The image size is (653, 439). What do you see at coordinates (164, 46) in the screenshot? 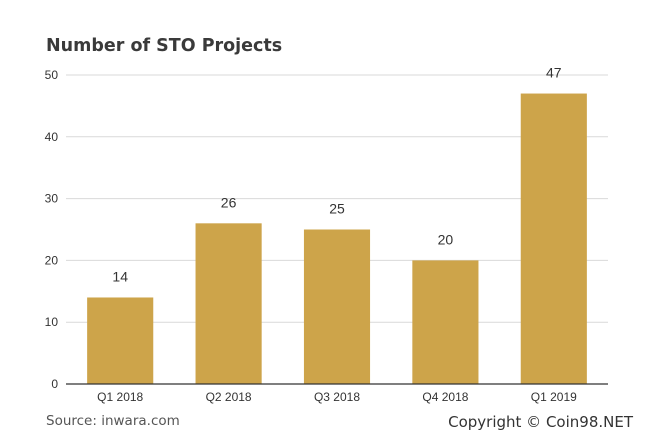
I see `chart-title: Number of STO Projects` at bounding box center [164, 46].